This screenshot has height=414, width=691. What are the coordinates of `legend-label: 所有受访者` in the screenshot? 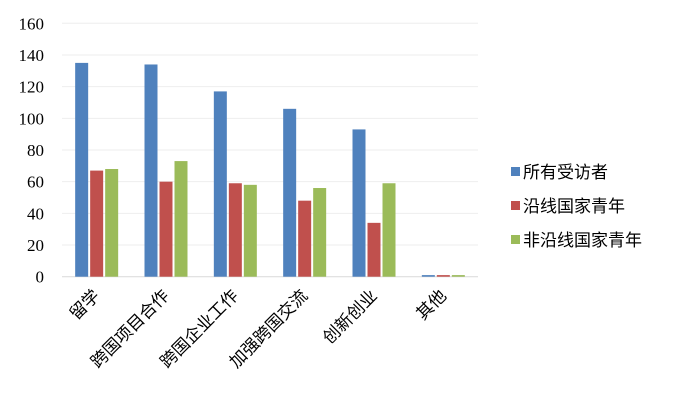 It's located at (565, 173).